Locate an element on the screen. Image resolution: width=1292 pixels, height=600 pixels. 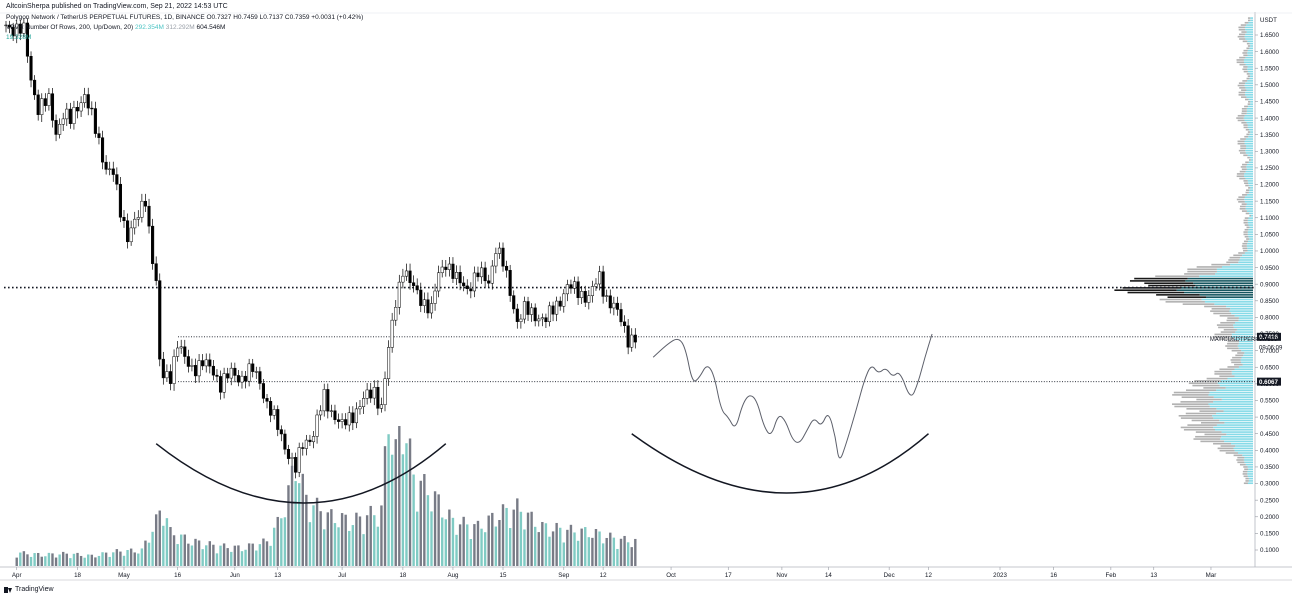
cup-arc is located at coordinates (301, 473).